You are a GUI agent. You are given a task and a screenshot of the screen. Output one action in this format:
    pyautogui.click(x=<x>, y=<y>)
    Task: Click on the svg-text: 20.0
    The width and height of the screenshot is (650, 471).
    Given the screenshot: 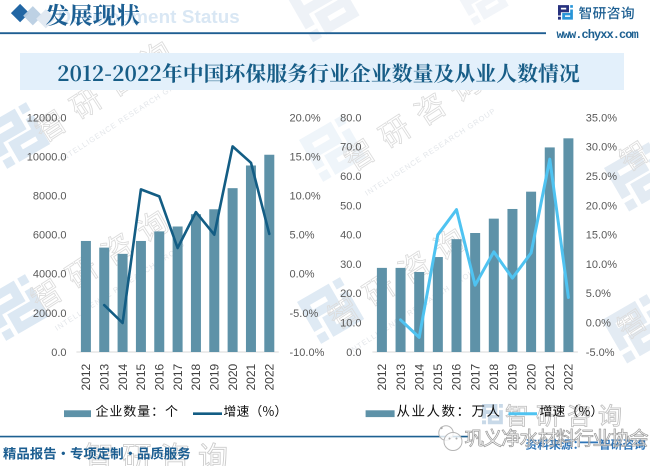 What is the action you would take?
    pyautogui.click(x=350, y=294)
    